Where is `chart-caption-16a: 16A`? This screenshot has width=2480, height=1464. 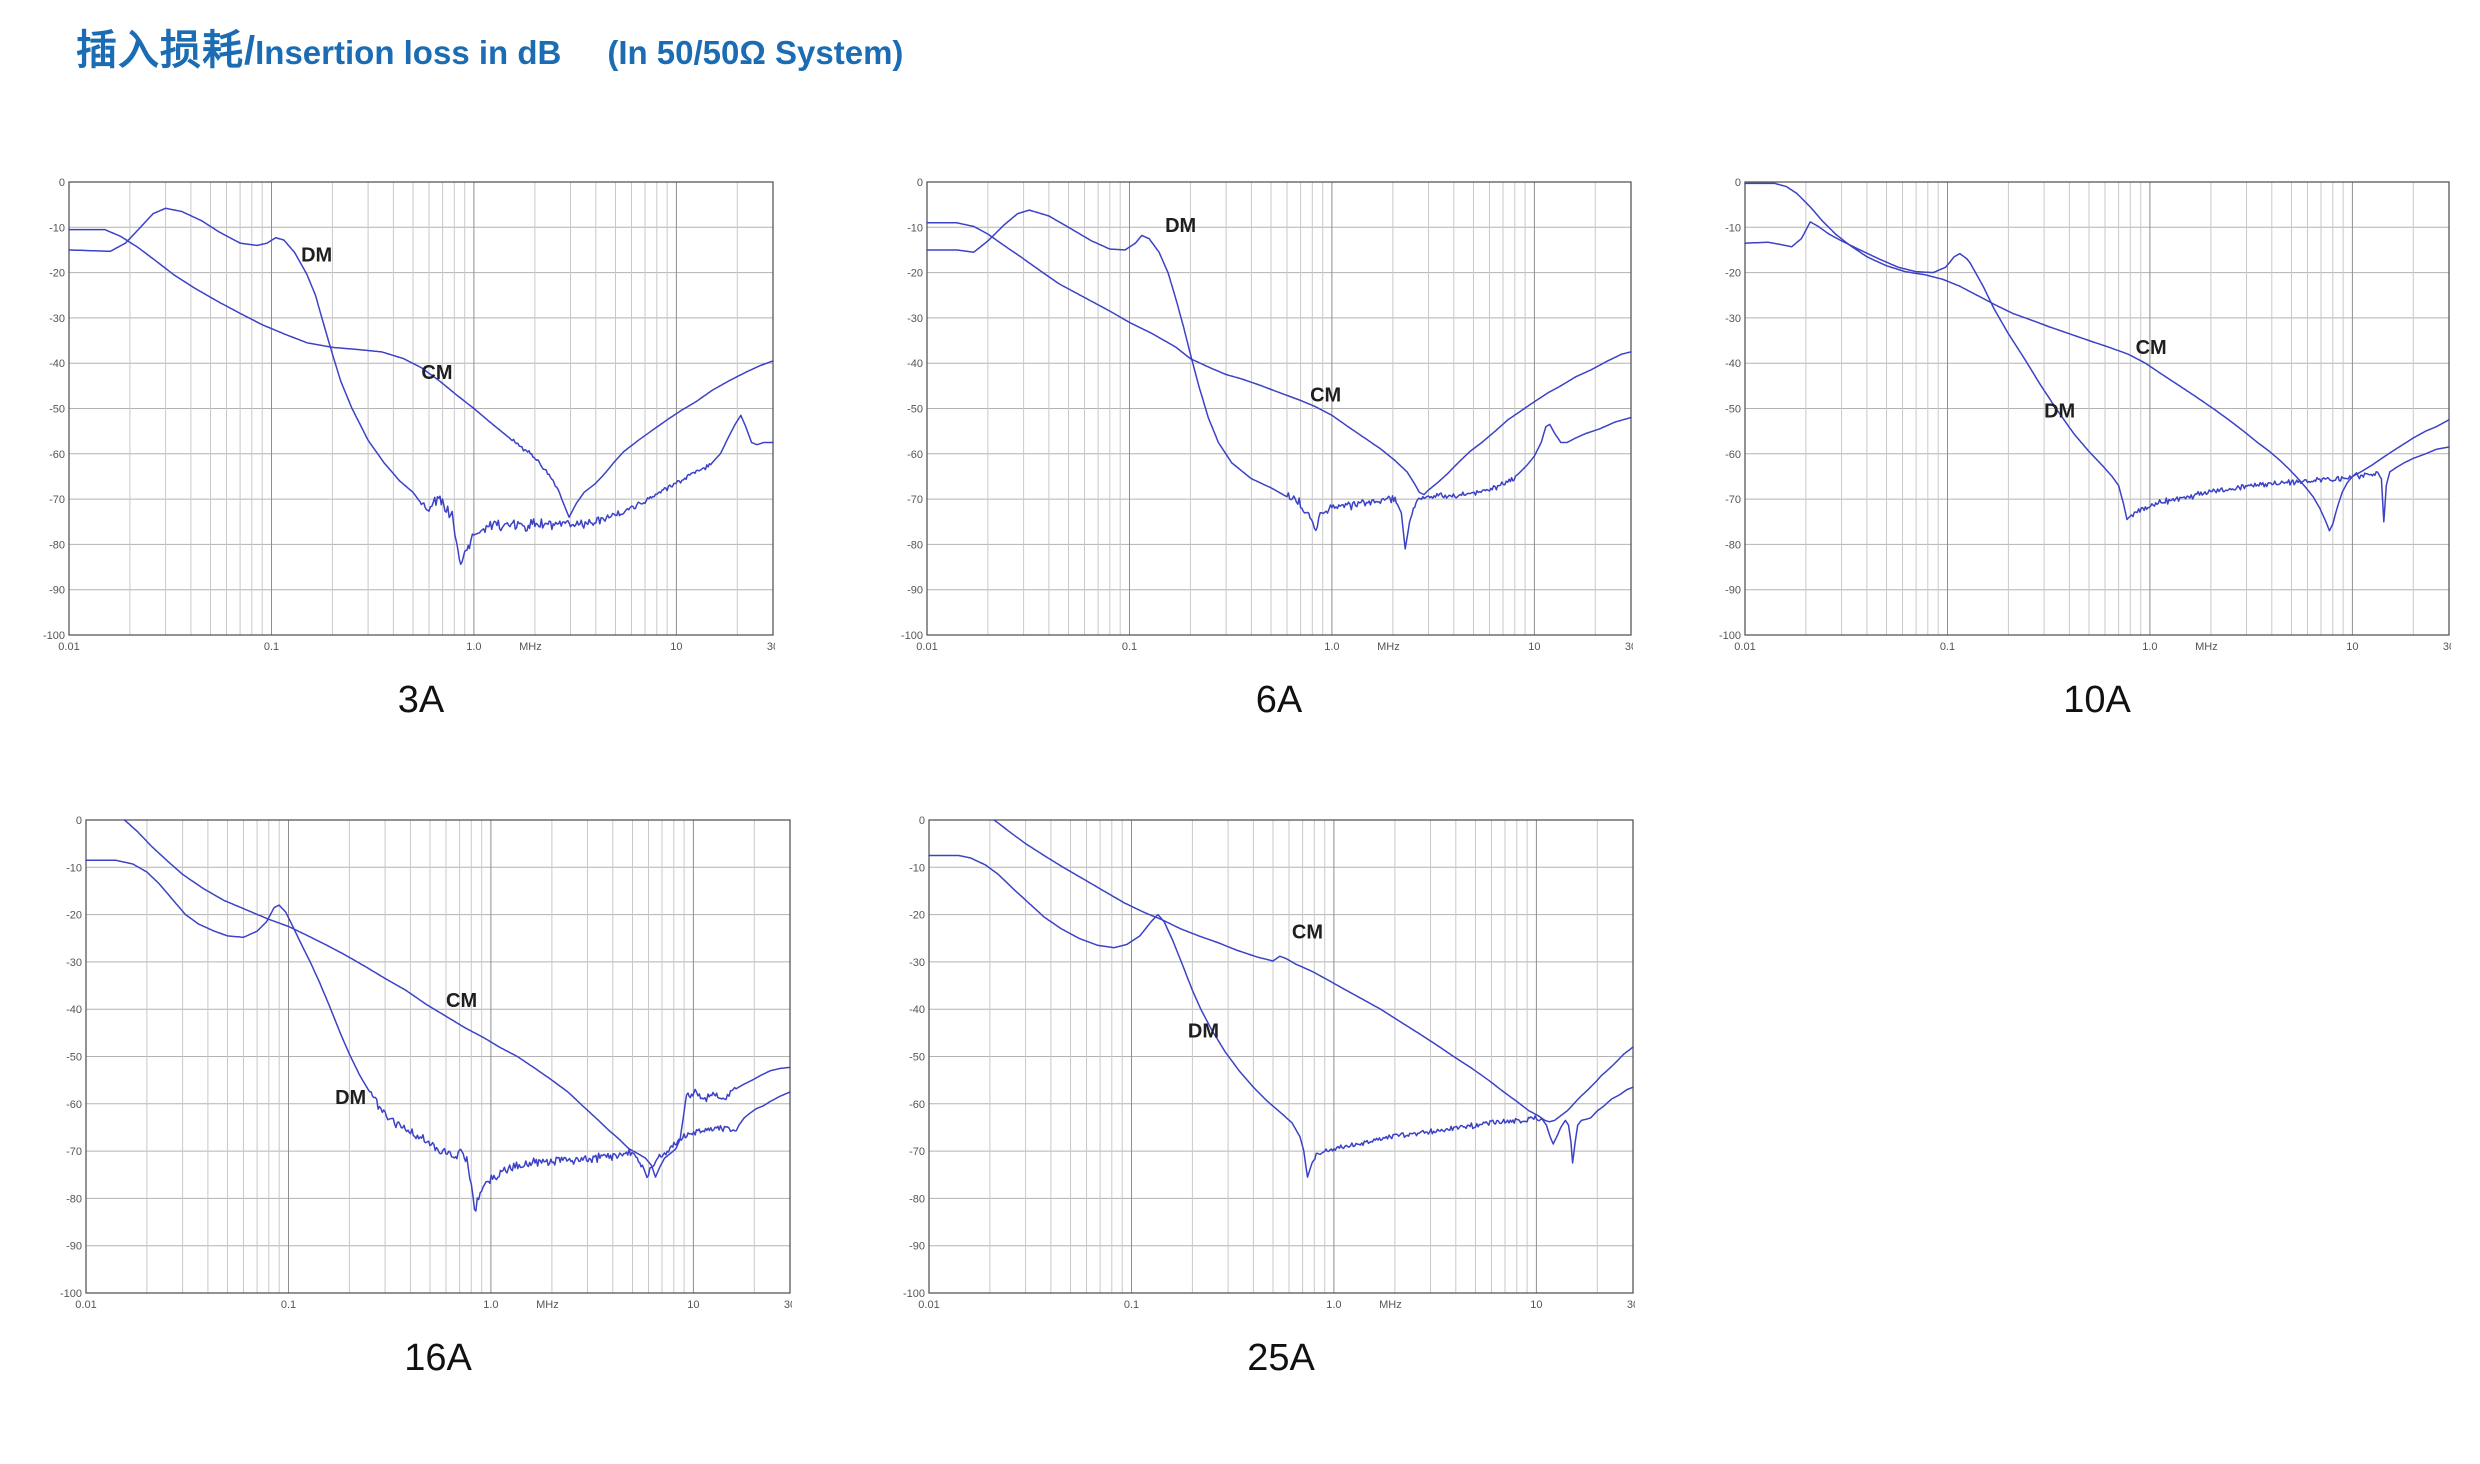
chart-caption-16a: 16A is located at coordinates (438, 1358).